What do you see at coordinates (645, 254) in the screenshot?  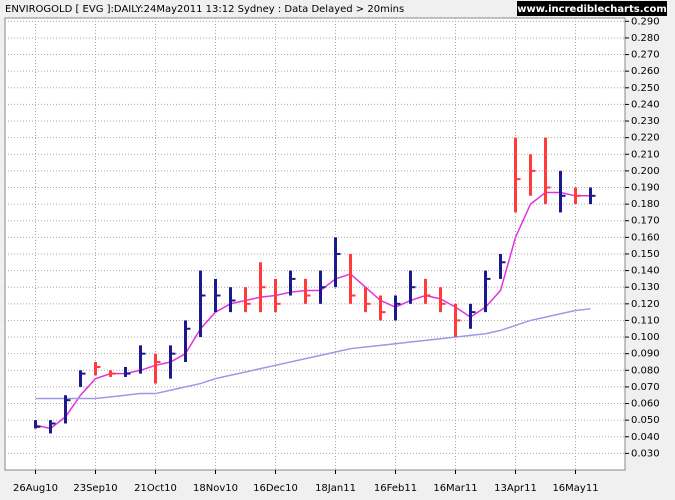 I see `y-tick-label: 0.150` at bounding box center [645, 254].